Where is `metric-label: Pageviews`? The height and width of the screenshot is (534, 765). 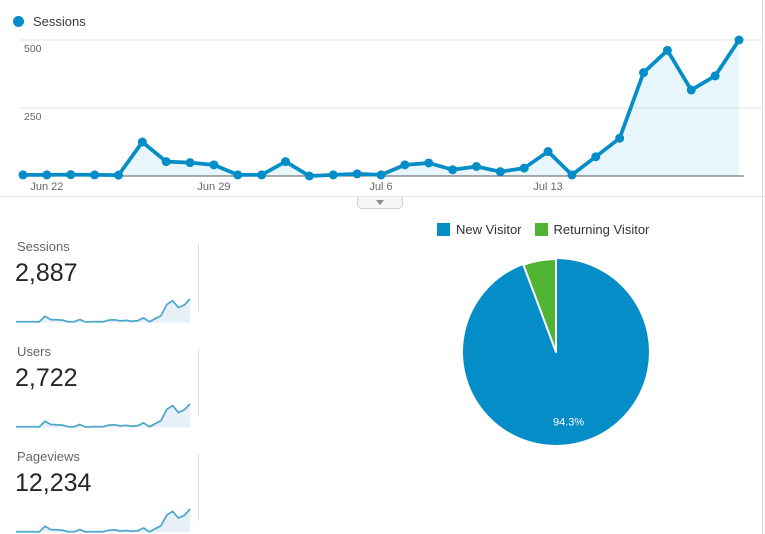
metric-label: Pageviews is located at coordinates (48, 456).